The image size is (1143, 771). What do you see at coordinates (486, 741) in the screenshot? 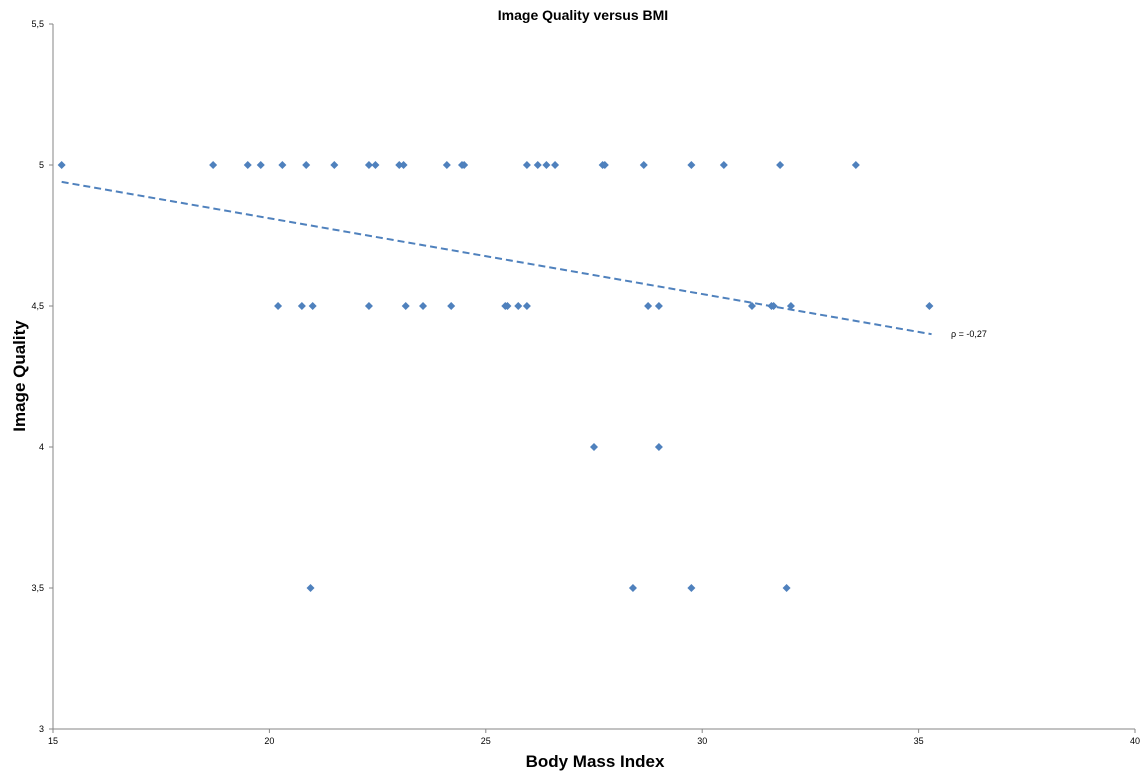
I see `x-tick-label: 25` at bounding box center [486, 741].